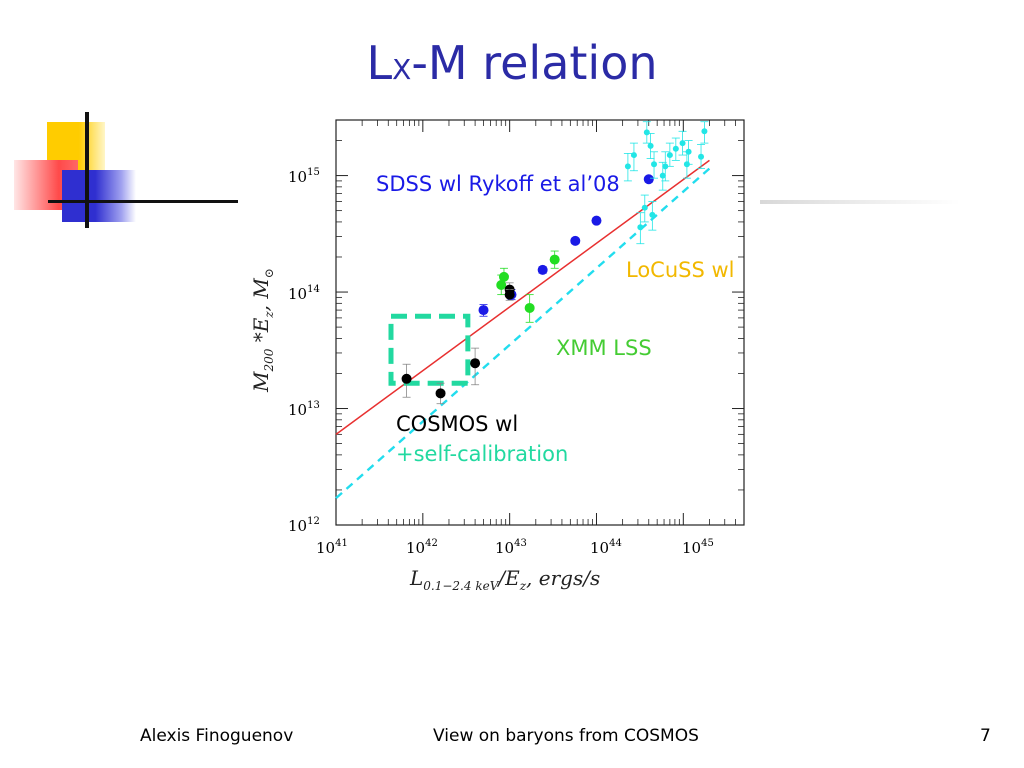 The height and width of the screenshot is (768, 1024). What do you see at coordinates (87, 170) in the screenshot?
I see `deco-vertical-line` at bounding box center [87, 170].